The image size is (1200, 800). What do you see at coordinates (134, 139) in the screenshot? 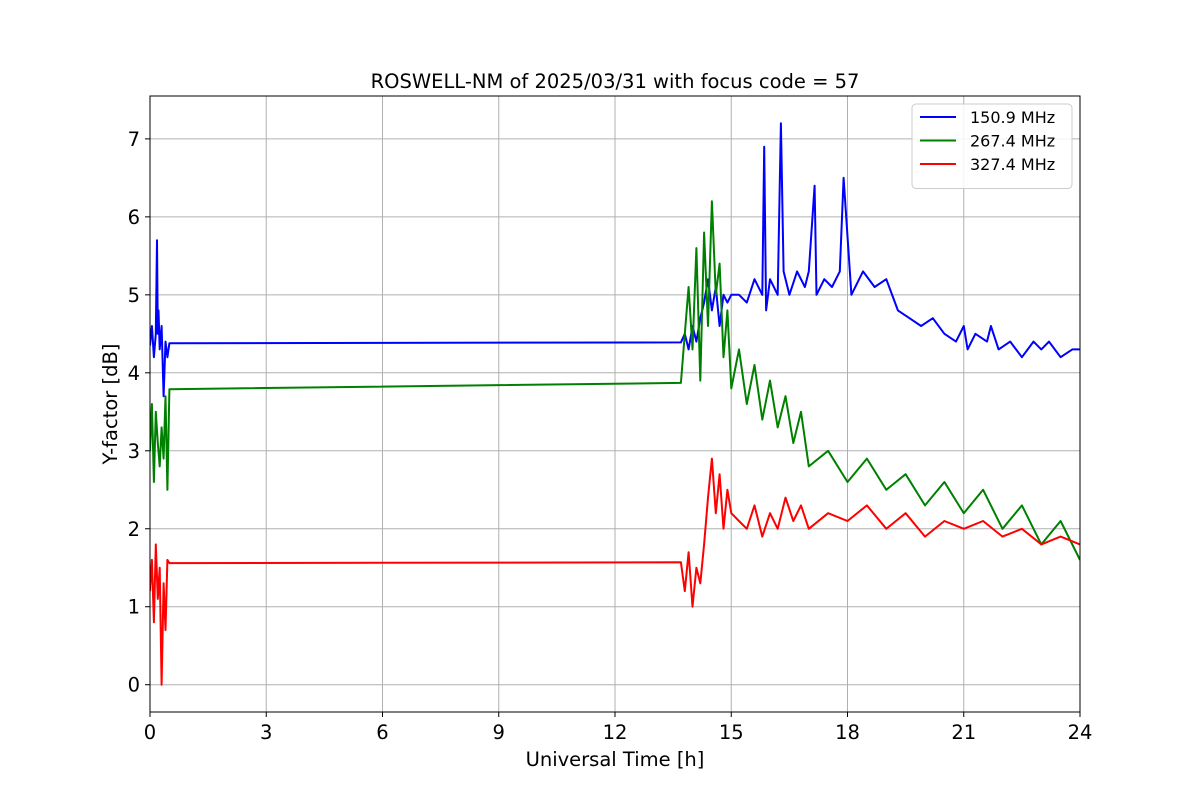
I see `y-tick-label: 7` at bounding box center [134, 139].